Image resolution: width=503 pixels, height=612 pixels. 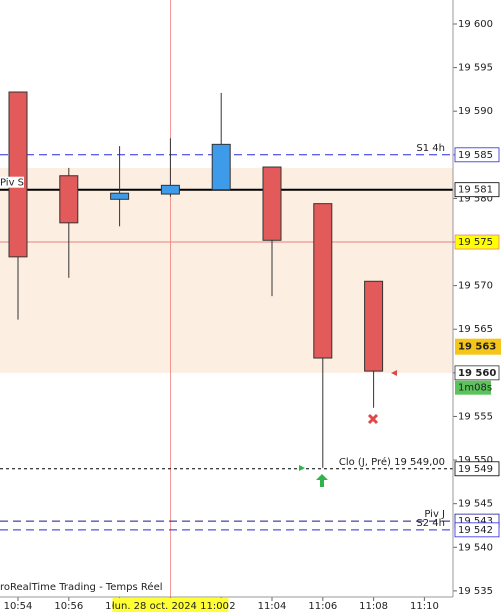 What do you see at coordinates (475, 286) in the screenshot?
I see `y-tick-label: 19 570` at bounding box center [475, 286].